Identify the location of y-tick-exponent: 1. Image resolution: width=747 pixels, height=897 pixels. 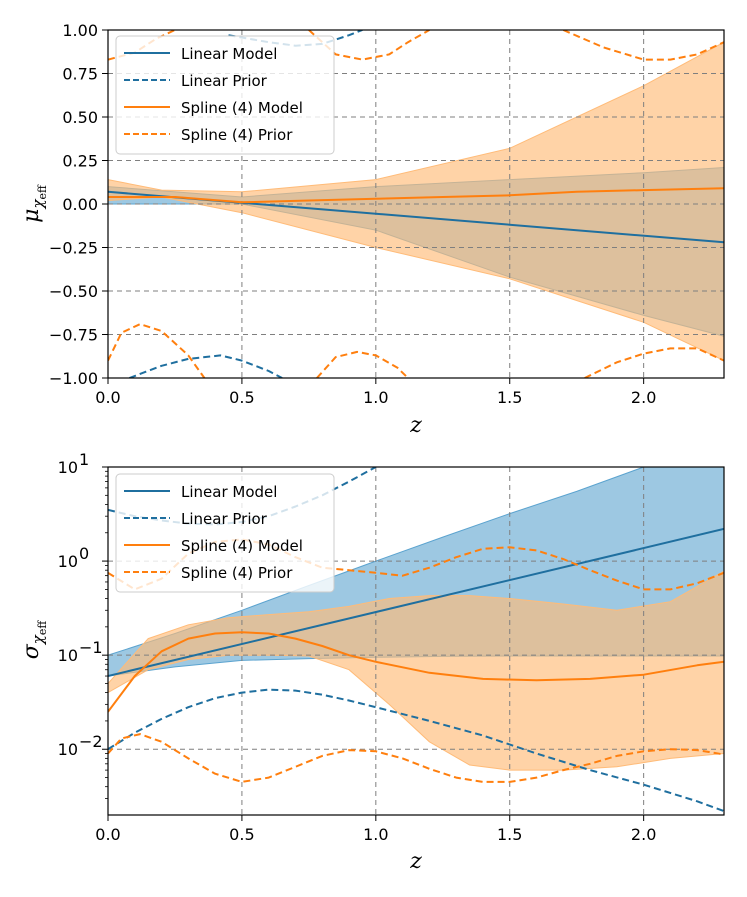
(84, 459).